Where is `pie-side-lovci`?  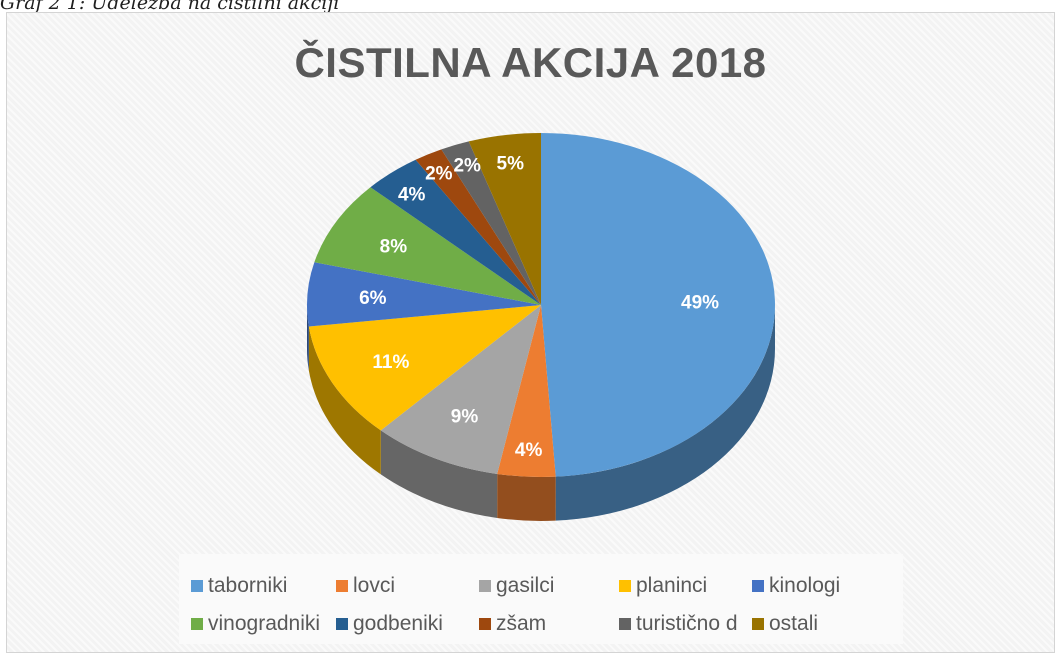
pie-side-lovci is located at coordinates (526, 497).